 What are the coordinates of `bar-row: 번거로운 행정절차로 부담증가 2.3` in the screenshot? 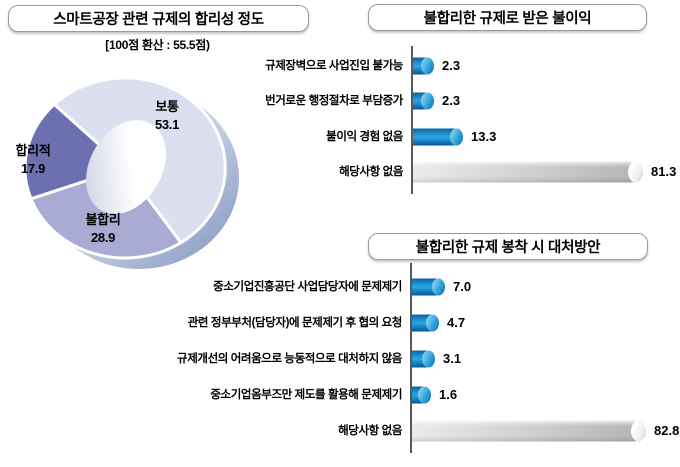 It's located at (415, 101).